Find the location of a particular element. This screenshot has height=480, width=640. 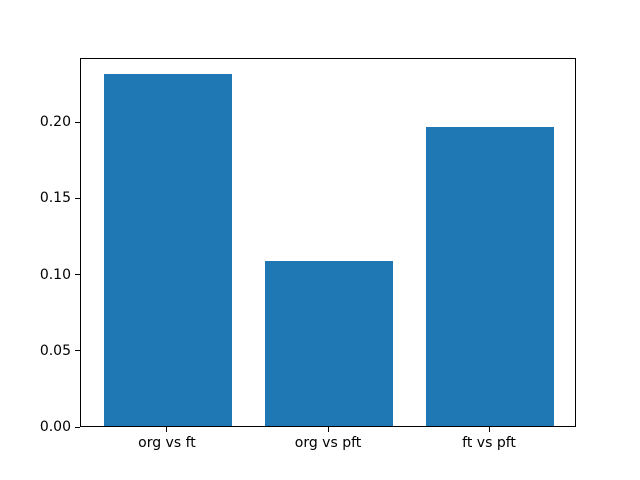

bar-ft-vs-pft is located at coordinates (490, 276).